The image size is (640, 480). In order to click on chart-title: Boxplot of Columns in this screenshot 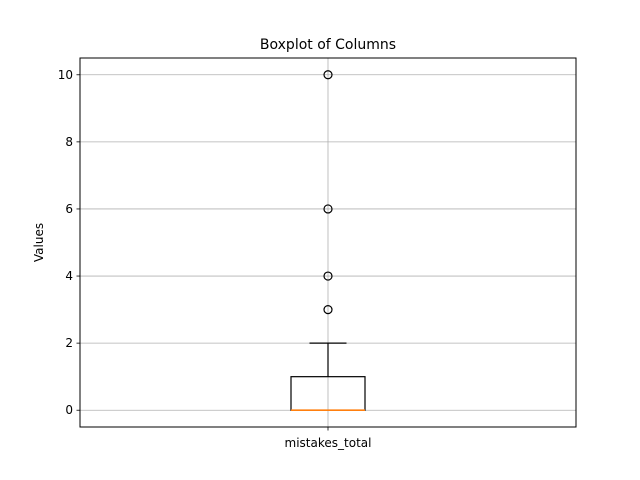, I will do `click(328, 45)`.